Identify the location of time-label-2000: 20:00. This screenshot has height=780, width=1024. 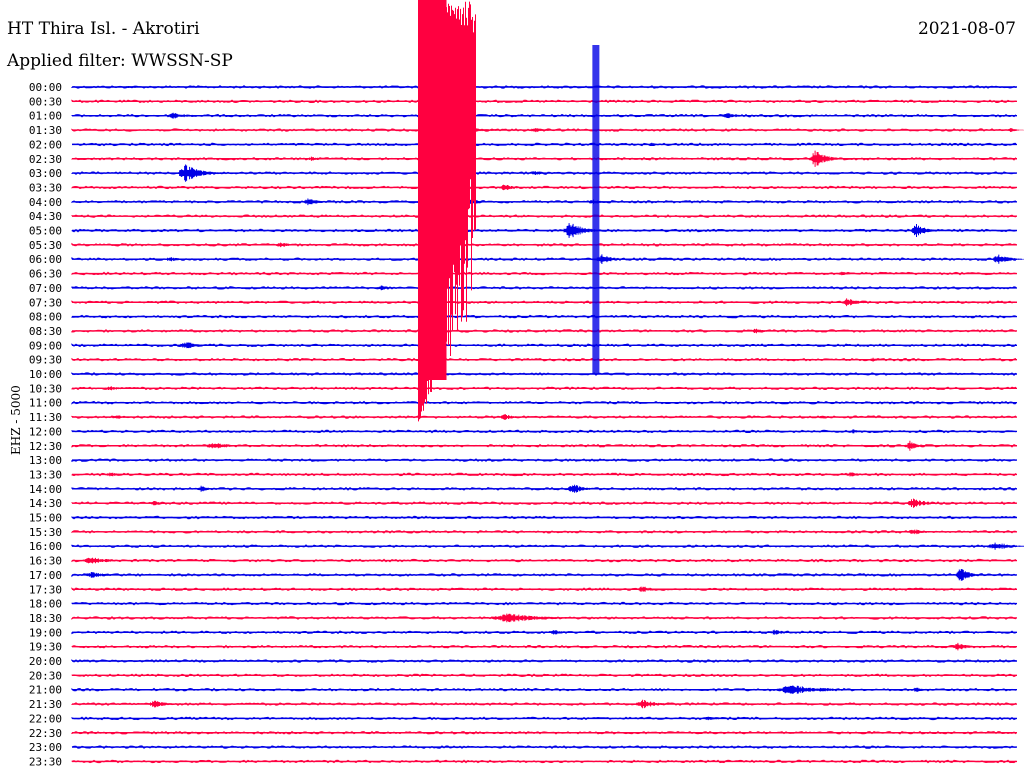
(45, 661).